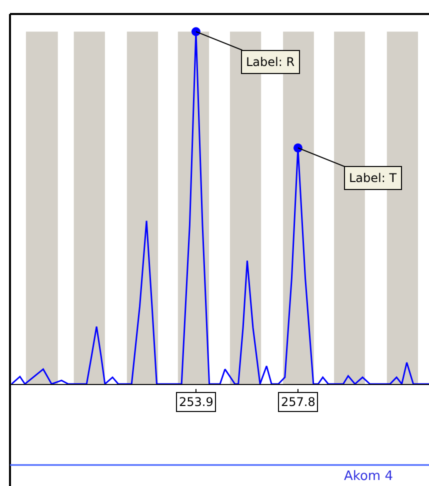 The height and width of the screenshot is (486, 429). I want to click on x-tick-label: 257.8, so click(298, 402).